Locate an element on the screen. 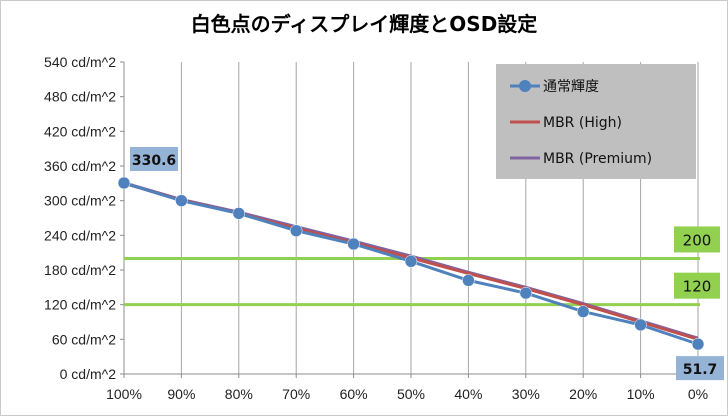 Image resolution: width=728 pixels, height=416 pixels. legend-marker is located at coordinates (525, 86).